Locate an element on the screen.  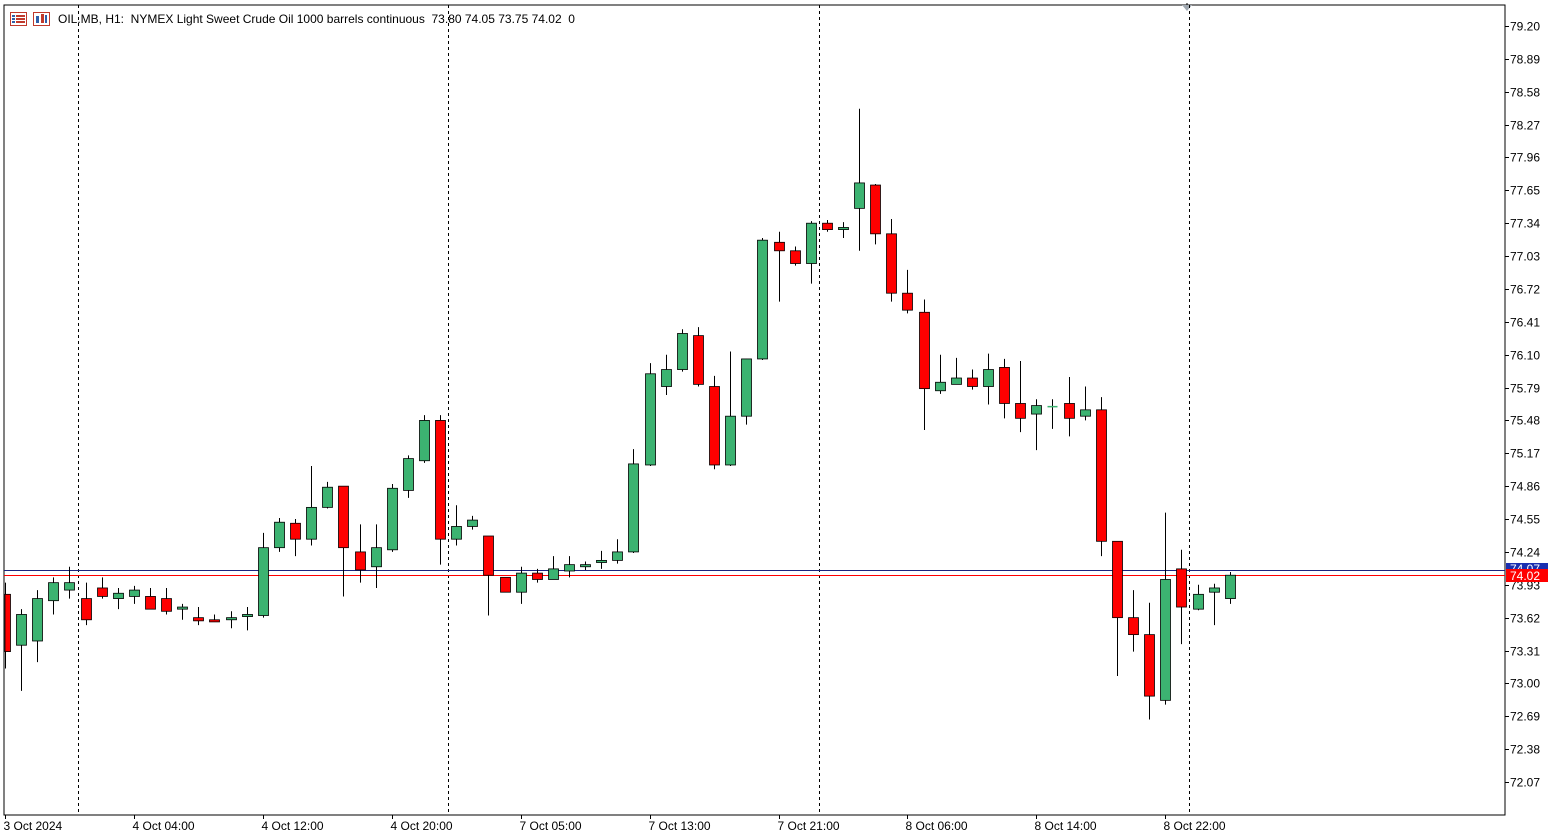
shift-marker-icon is located at coordinates (1187, 8).